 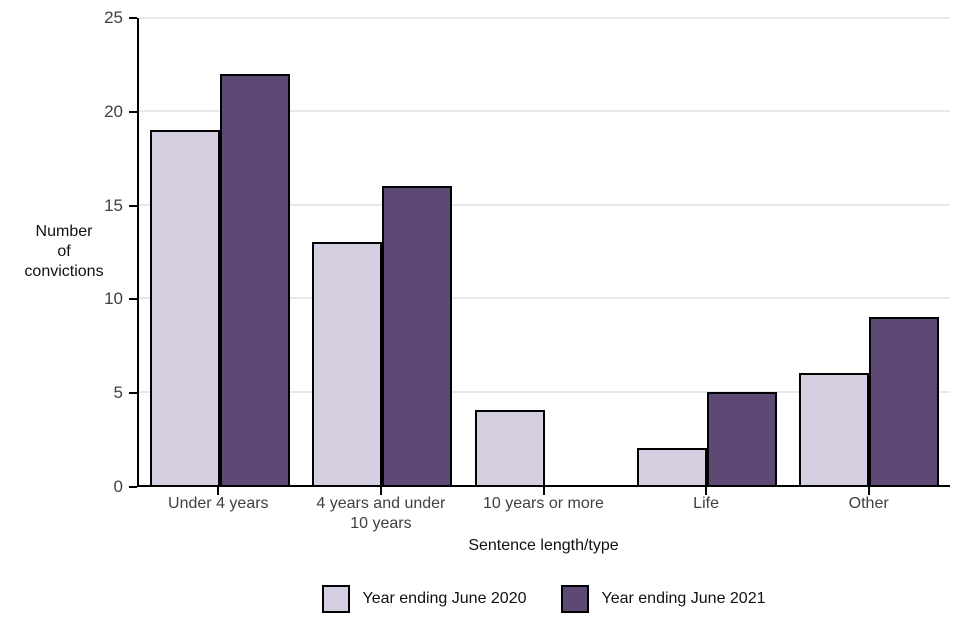 I want to click on legend-swatch-2021, so click(x=574, y=599).